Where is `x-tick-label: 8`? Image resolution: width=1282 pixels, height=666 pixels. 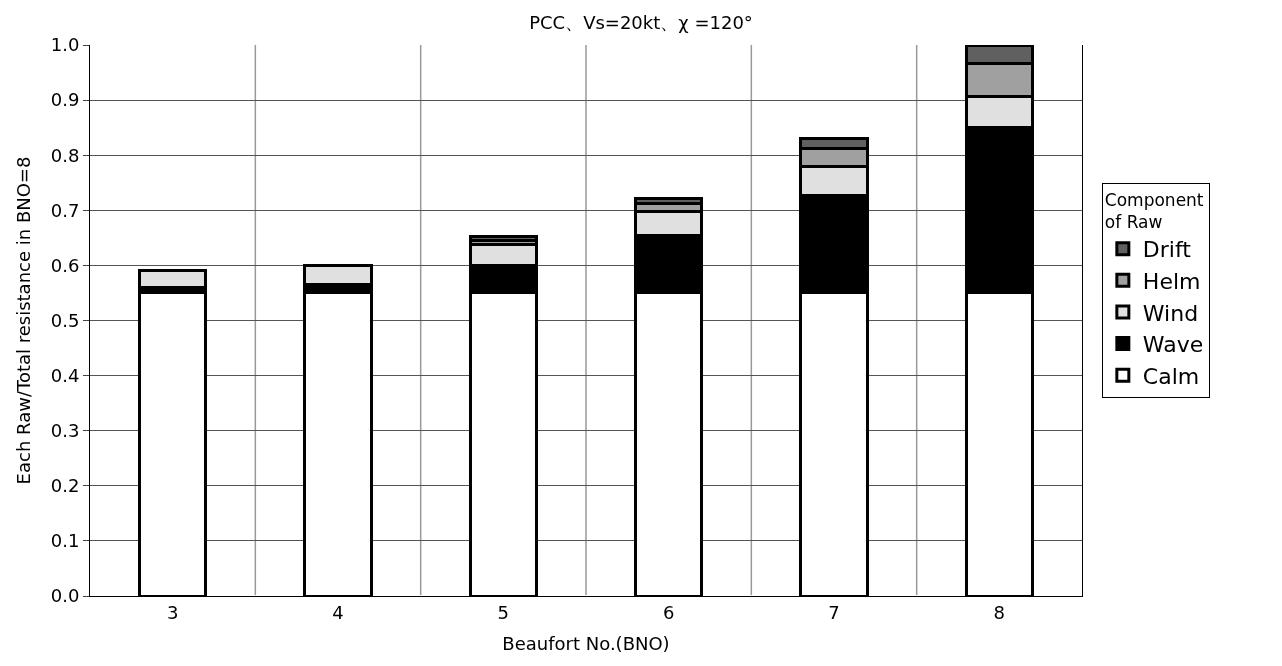 x-tick-label: 8 is located at coordinates (999, 612).